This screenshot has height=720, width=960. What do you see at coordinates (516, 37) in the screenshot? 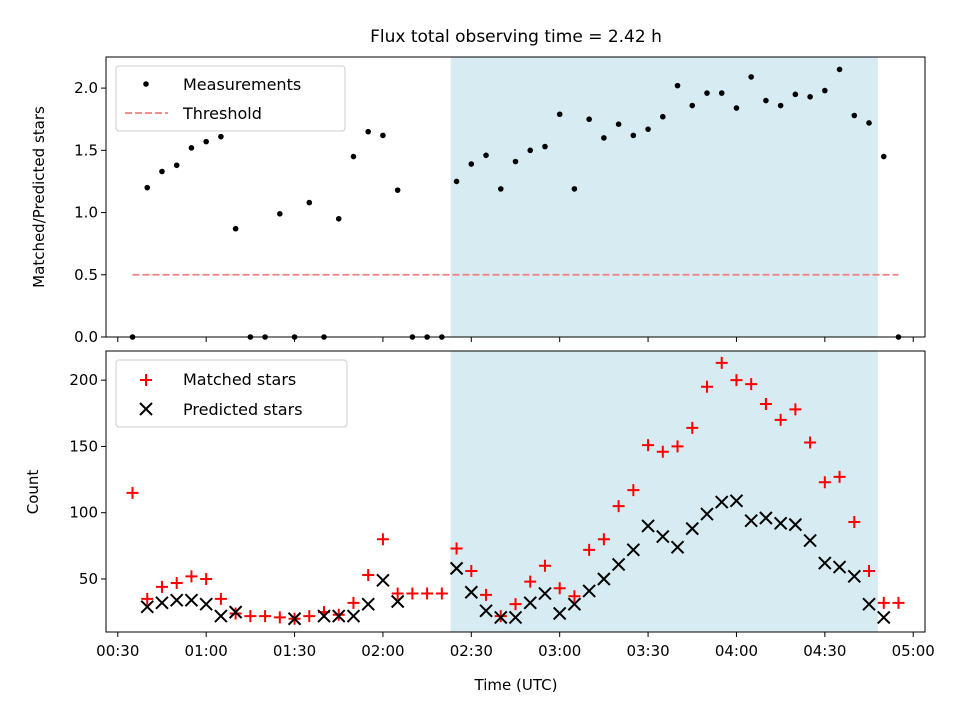
I see `chart-title: Flux total observing time = 2.42 h` at bounding box center [516, 37].